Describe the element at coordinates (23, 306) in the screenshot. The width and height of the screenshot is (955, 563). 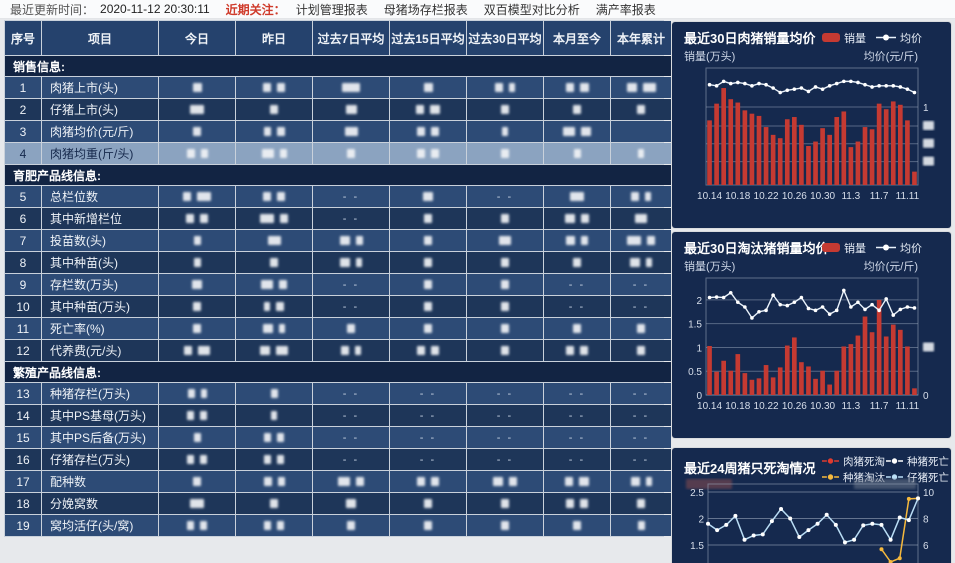
I see `row-number: 10` at that location.